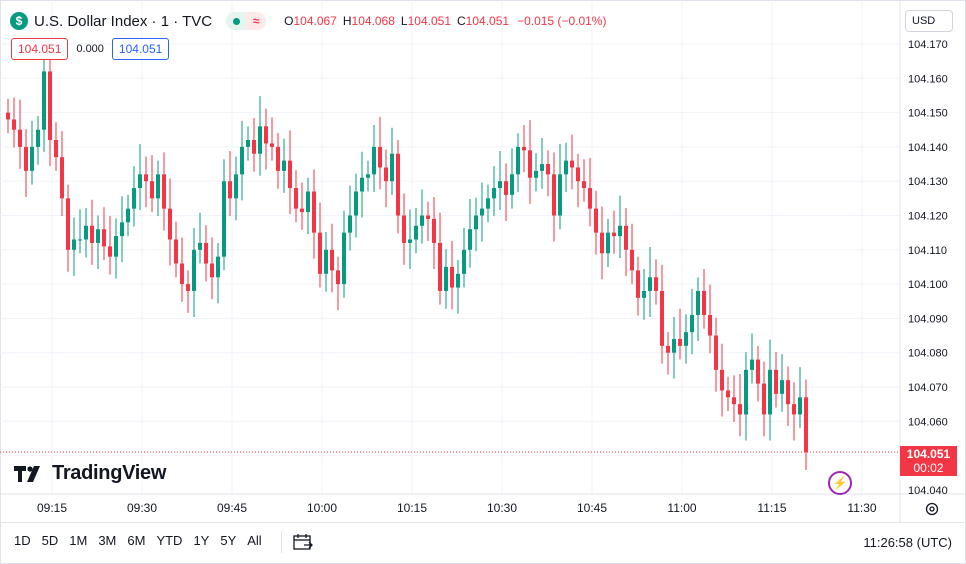 This screenshot has height=564, width=966. Describe the element at coordinates (40, 49) in the screenshot. I see `sell-price-button: 104.051` at that location.